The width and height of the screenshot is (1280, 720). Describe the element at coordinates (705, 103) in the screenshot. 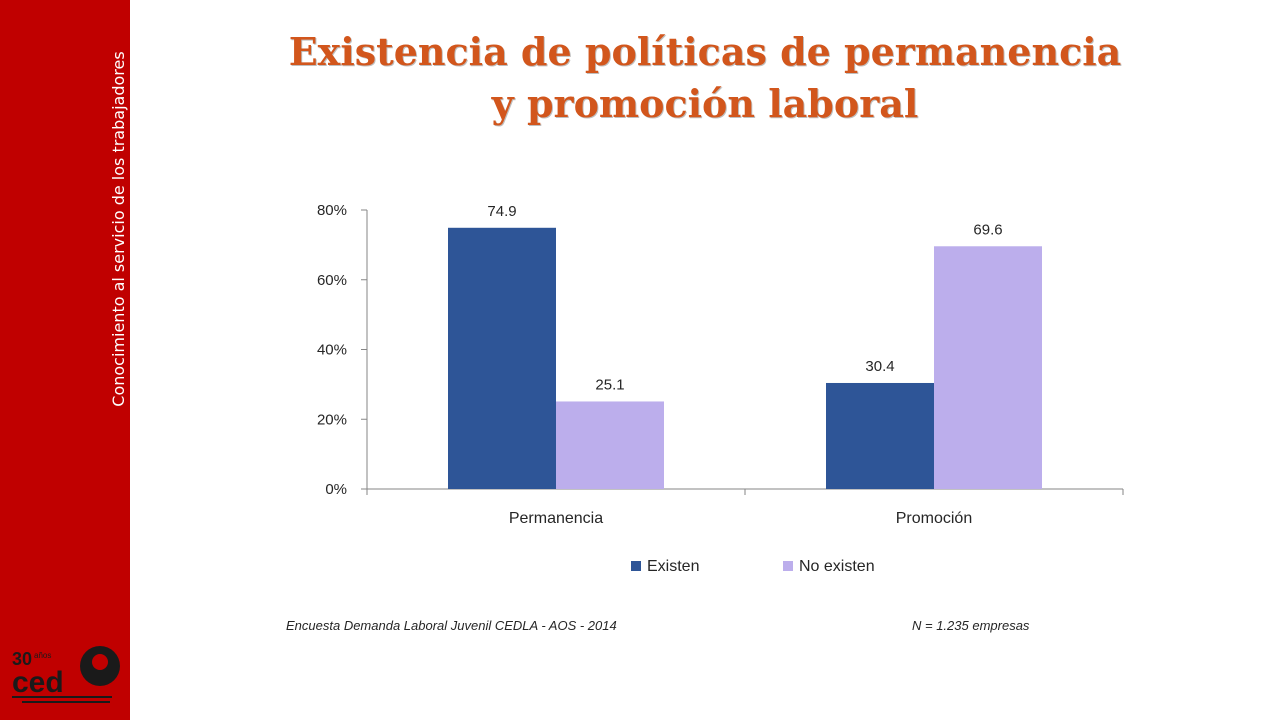

I see `title-line-2: y promoción laboral` at that location.